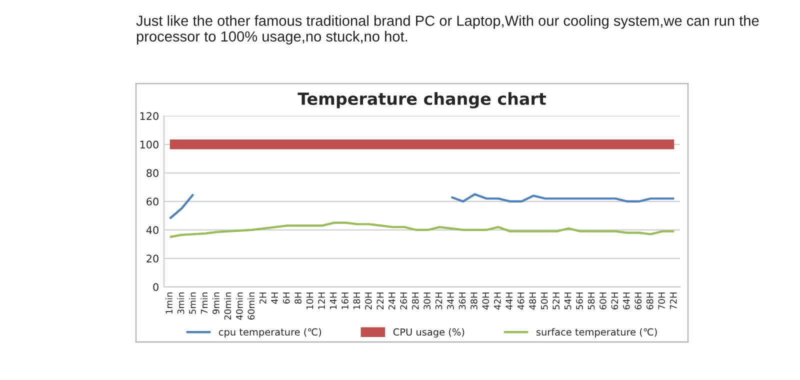  Describe the element at coordinates (614, 301) in the screenshot. I see `x-tick-label: 62H` at that location.